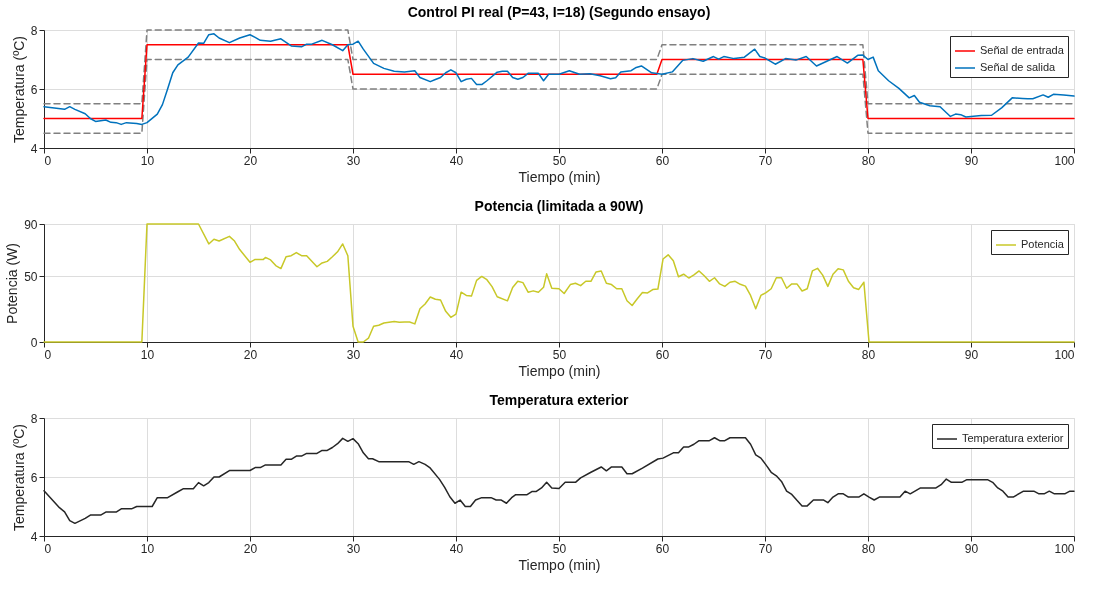  Describe the element at coordinates (1018, 67) in the screenshot. I see `legend-label: Señal de salida` at that location.